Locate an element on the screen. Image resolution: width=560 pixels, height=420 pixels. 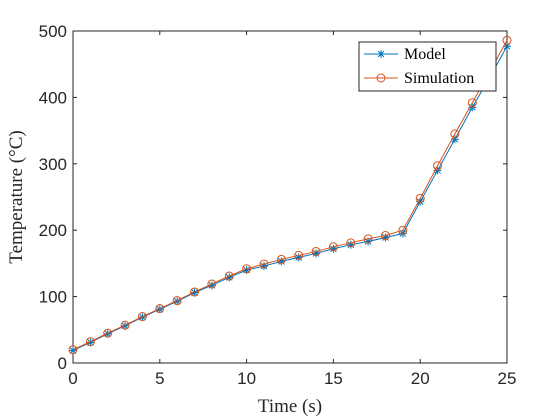
y-tick-label: 300 is located at coordinates (53, 164).